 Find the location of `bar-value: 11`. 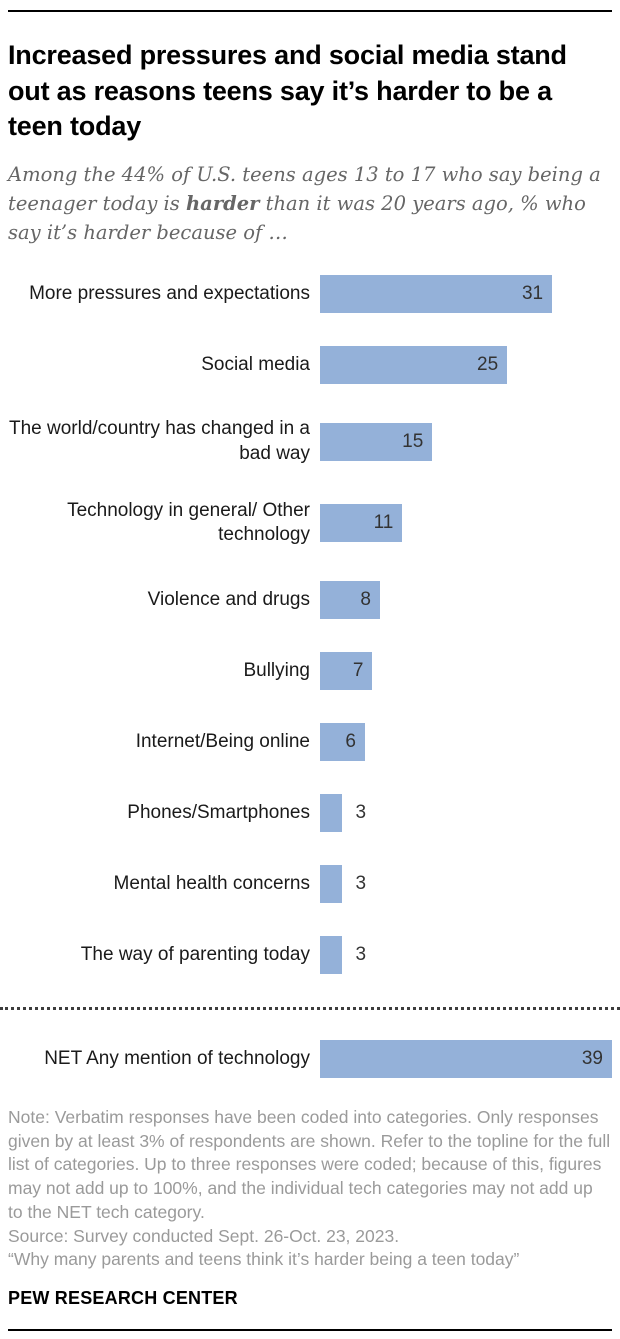

bar-value: 11 is located at coordinates (383, 523).